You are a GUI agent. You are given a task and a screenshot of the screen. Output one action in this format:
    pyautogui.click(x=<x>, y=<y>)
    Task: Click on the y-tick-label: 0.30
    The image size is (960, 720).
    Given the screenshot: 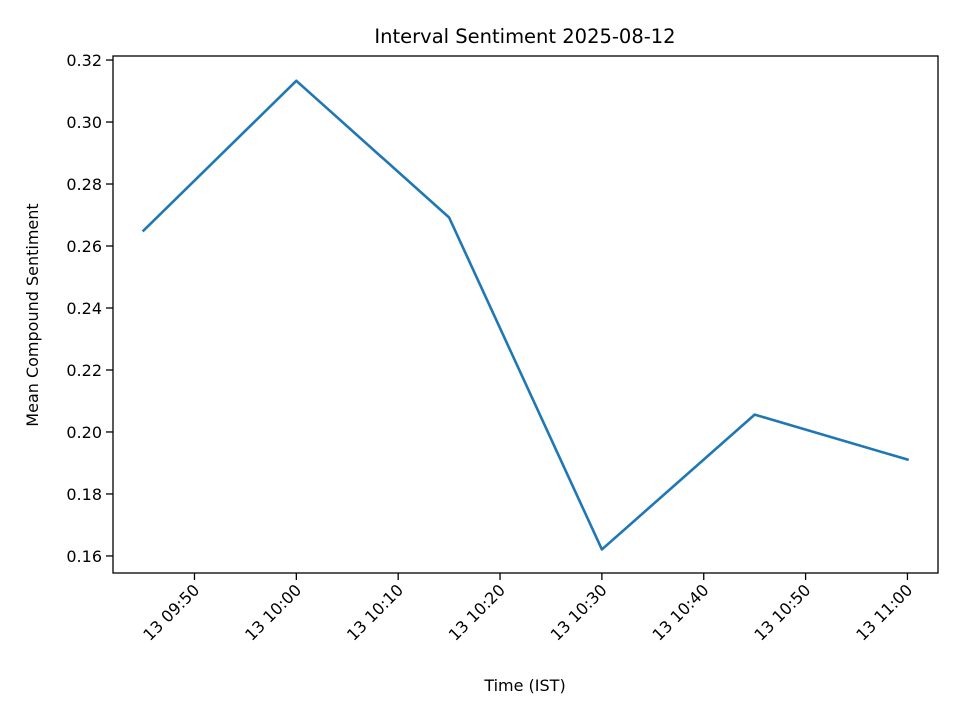 What is the action you would take?
    pyautogui.click(x=84, y=122)
    